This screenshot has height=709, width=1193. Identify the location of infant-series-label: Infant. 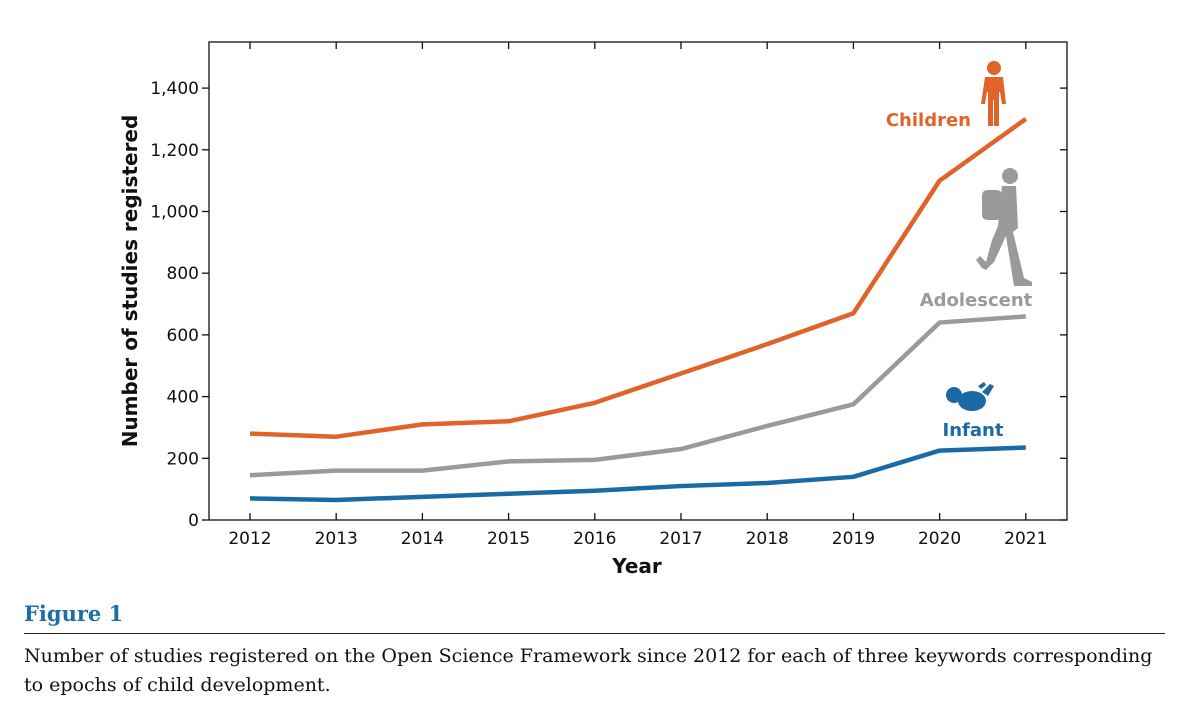
(973, 430).